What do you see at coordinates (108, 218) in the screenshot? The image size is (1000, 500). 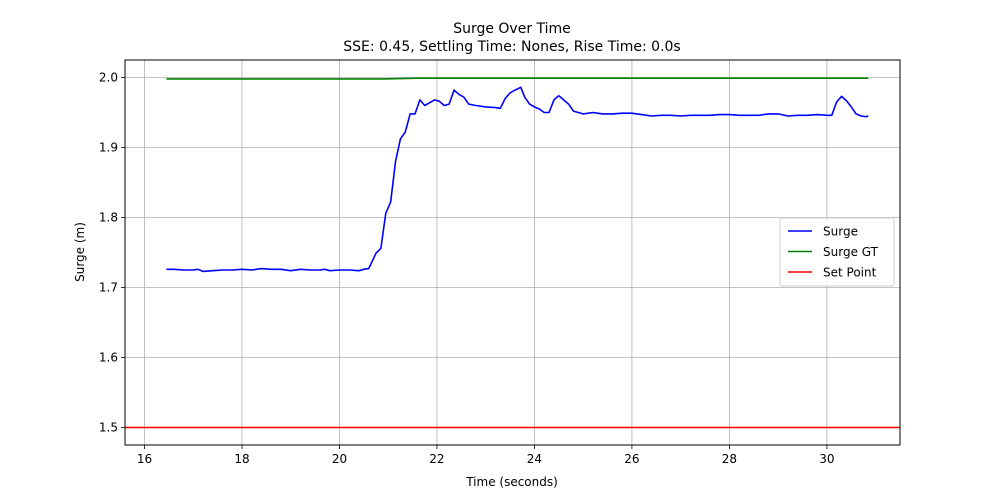 I see `y-tick-label: 1.8` at bounding box center [108, 218].